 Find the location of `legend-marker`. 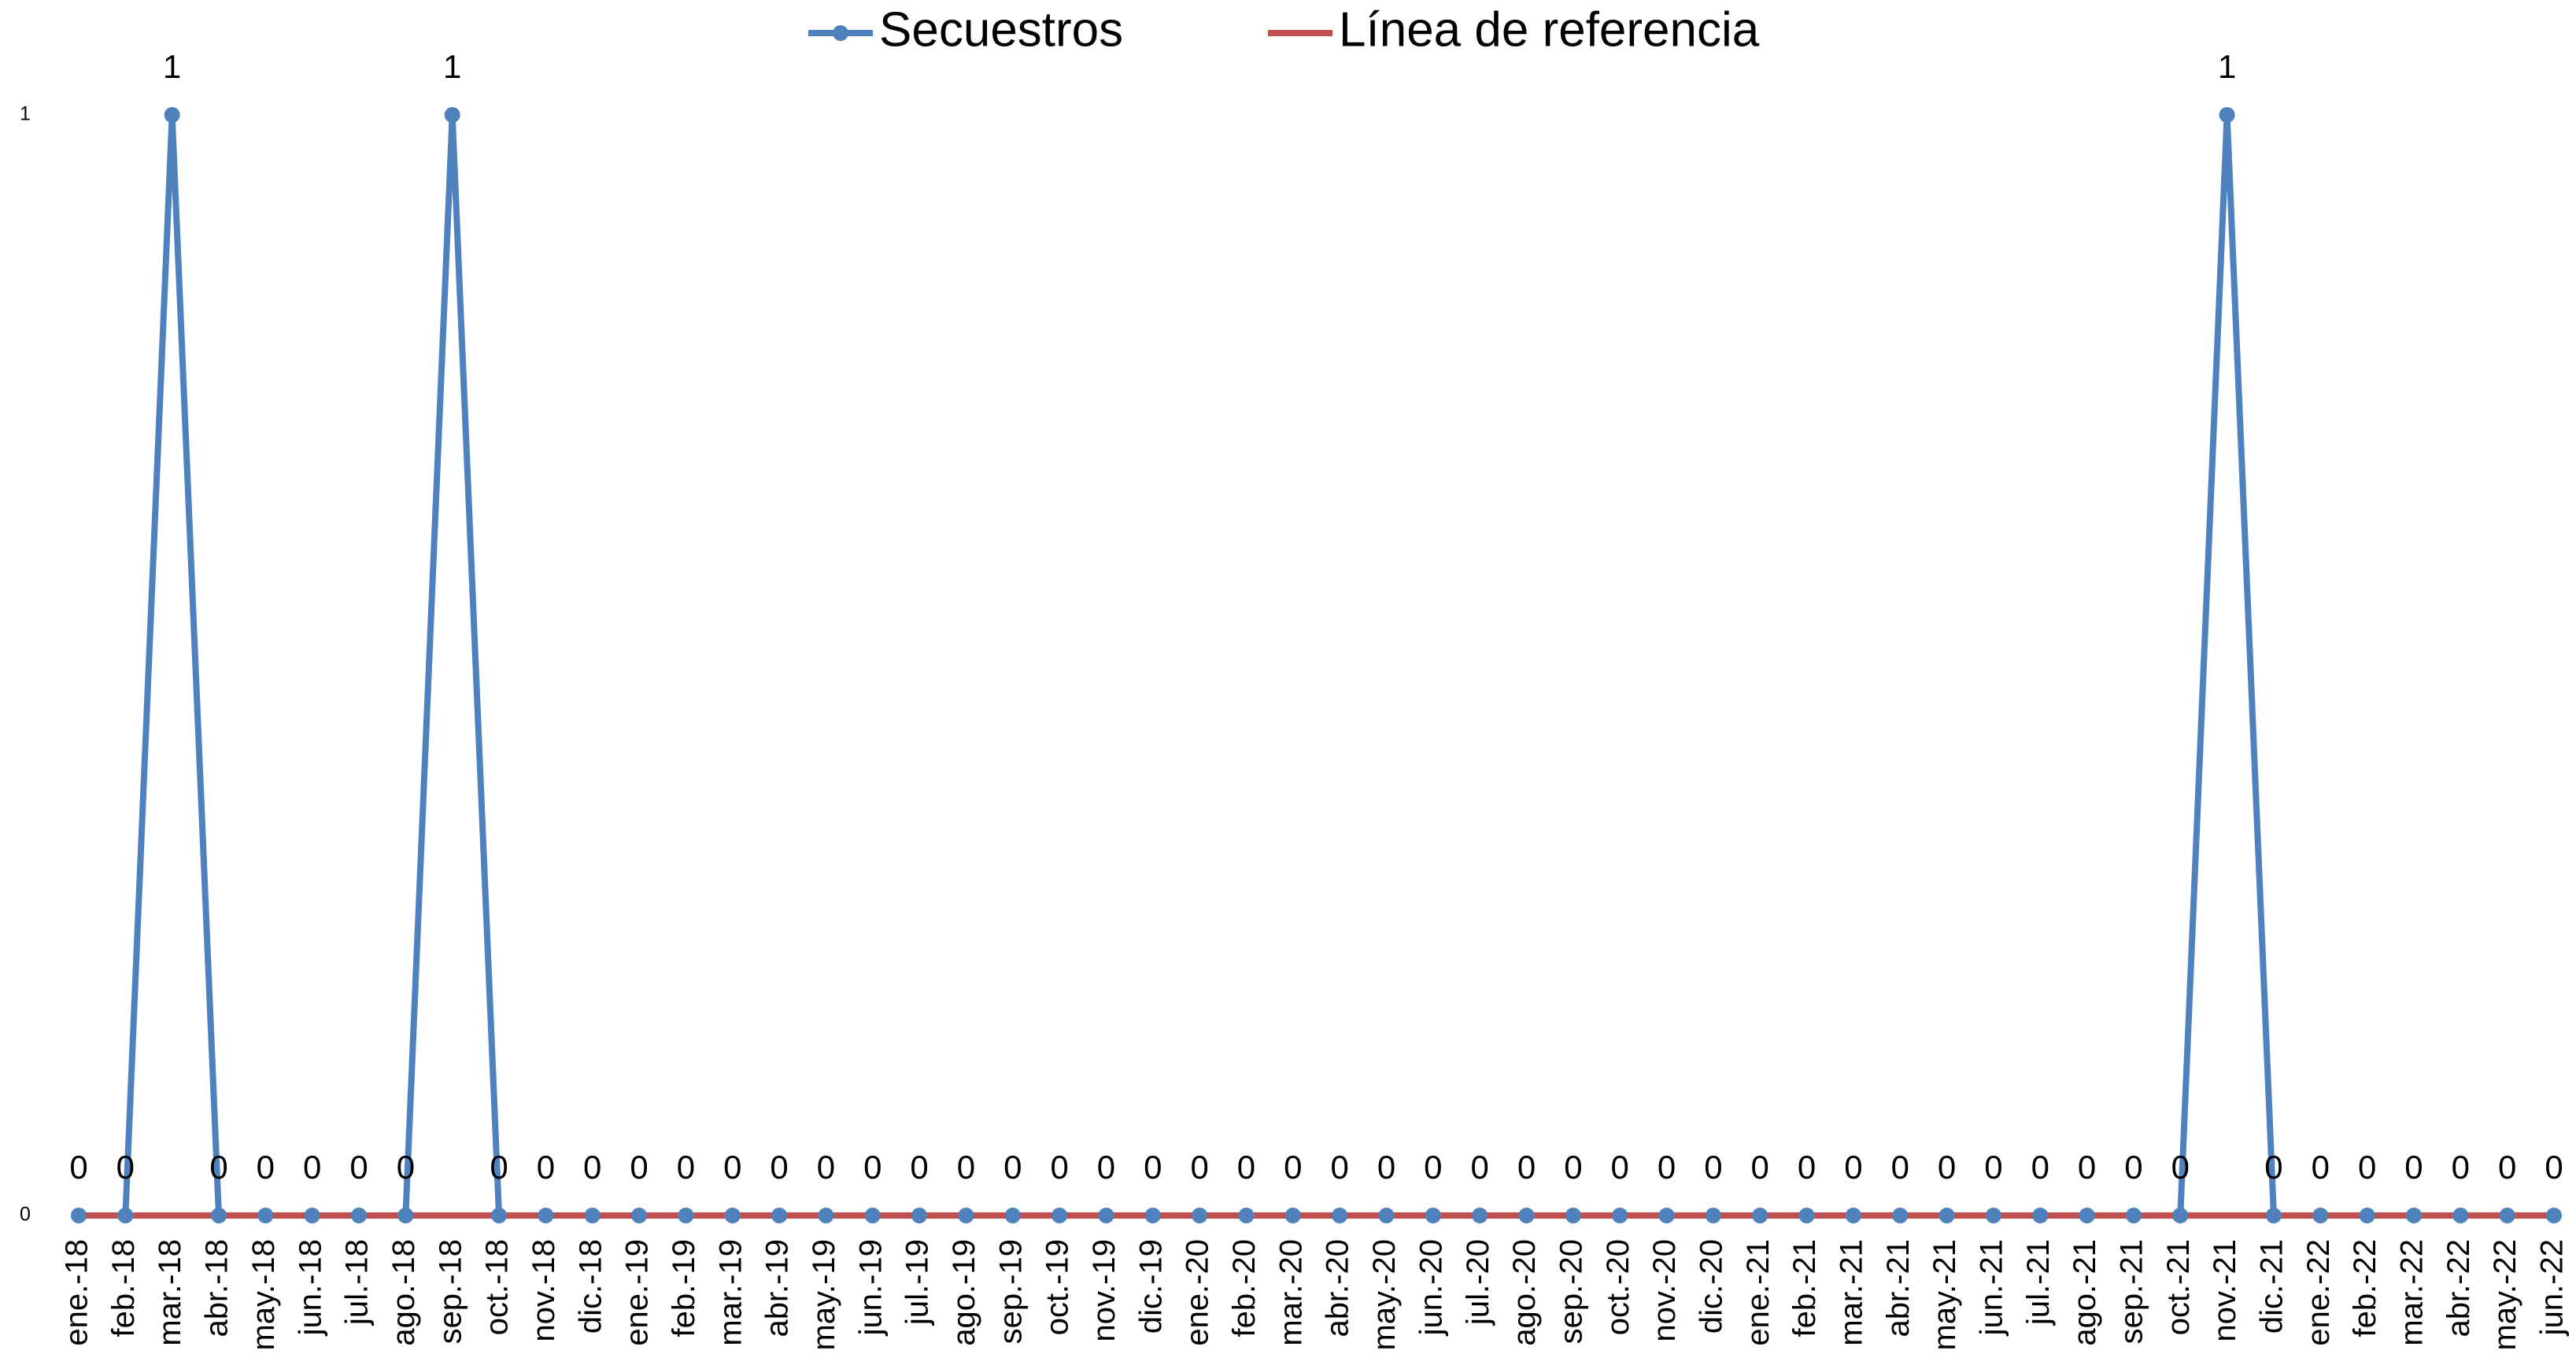

legend-marker is located at coordinates (840, 33).